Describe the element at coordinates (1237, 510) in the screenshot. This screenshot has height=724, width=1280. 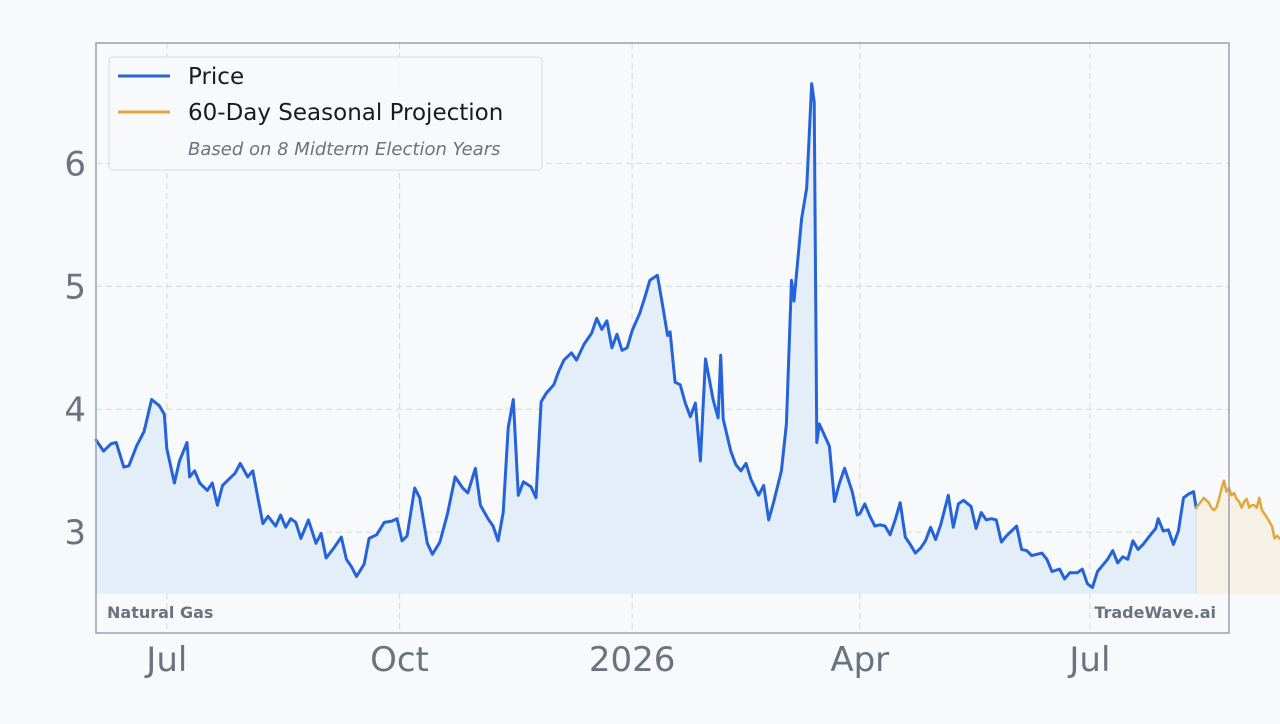
I see `projection-line` at that location.